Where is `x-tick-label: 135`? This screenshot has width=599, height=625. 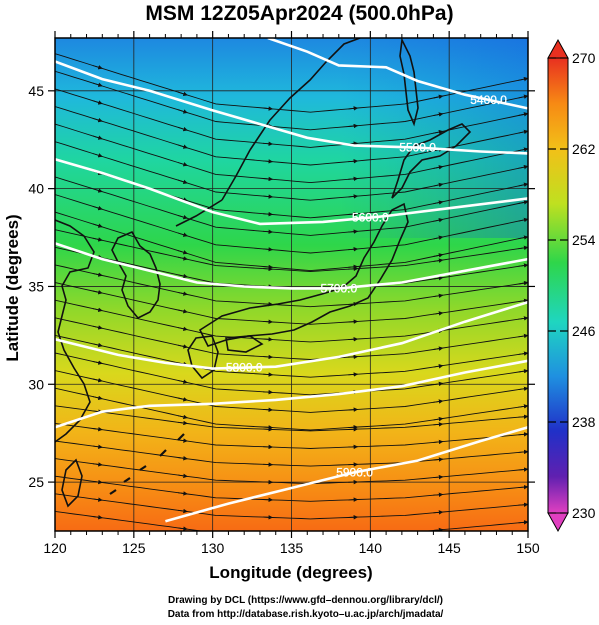 x-tick-label: 135 is located at coordinates (292, 548).